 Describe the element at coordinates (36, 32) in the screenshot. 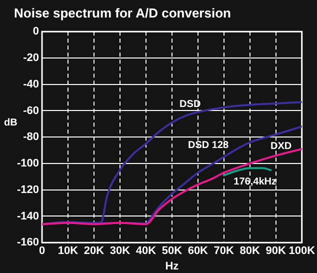

I see `y-tick-label: 0` at that location.